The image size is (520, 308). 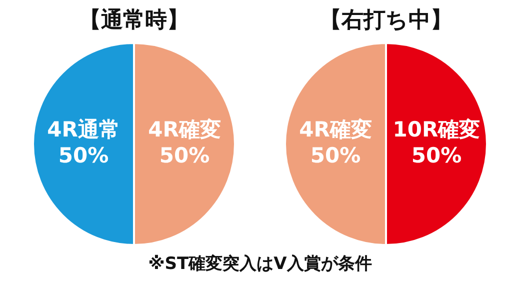 What do you see at coordinates (134, 21) in the screenshot?
I see `chart-title: 【通常時】` at bounding box center [134, 21].